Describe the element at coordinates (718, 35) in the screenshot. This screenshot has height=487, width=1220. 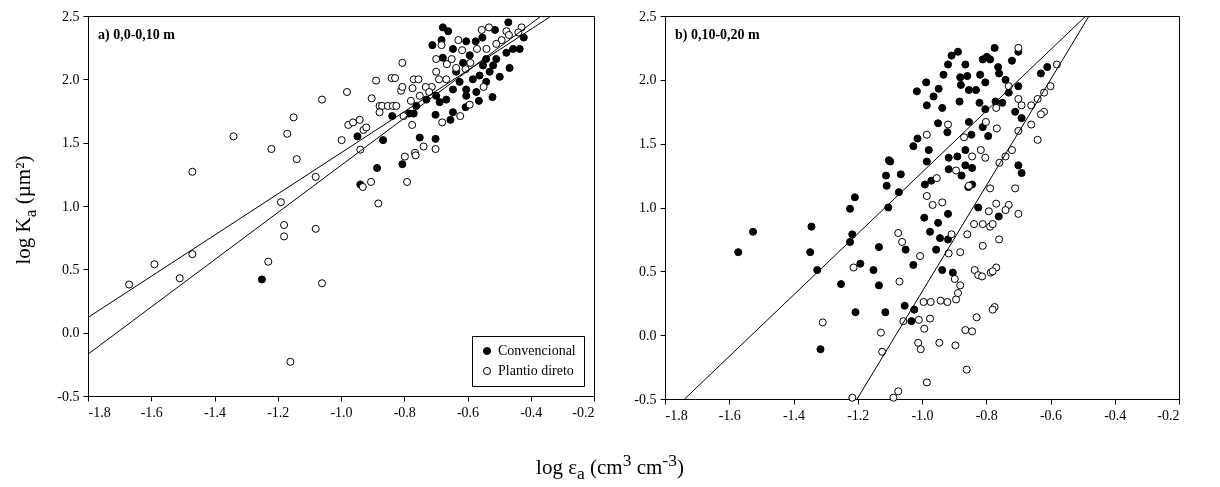
I see `text: b) 0,10-0,20 m` at that location.